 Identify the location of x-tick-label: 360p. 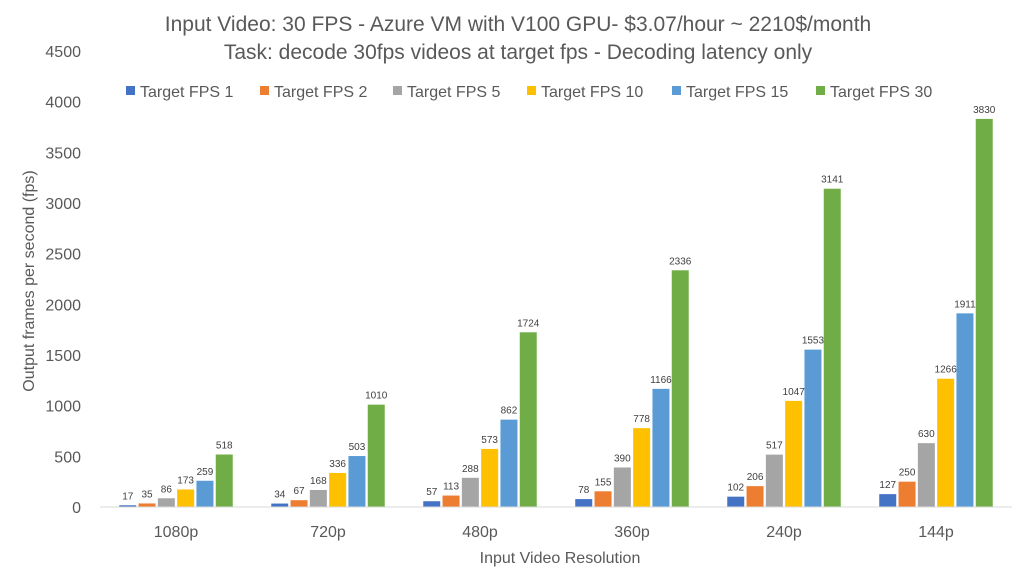
(632, 532).